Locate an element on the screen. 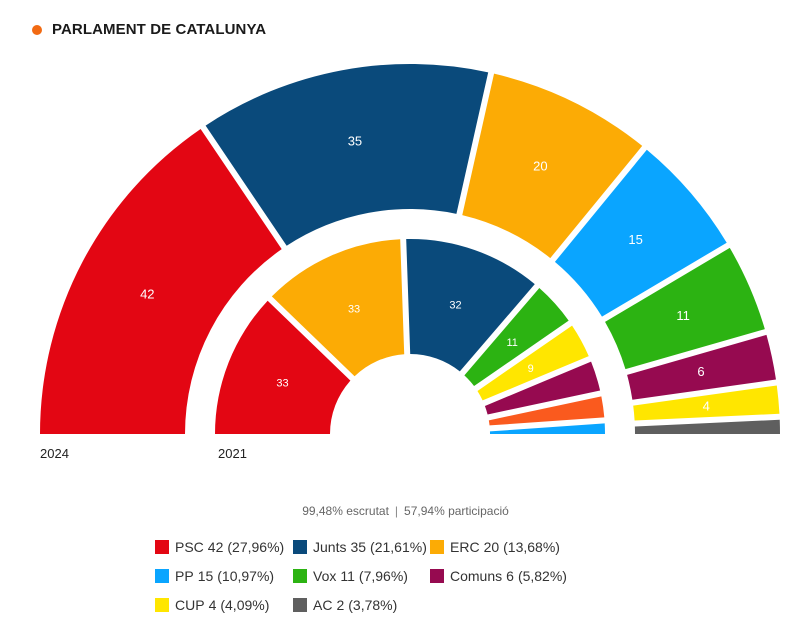  seat-count-label-2024-cup: 4 is located at coordinates (706, 405).